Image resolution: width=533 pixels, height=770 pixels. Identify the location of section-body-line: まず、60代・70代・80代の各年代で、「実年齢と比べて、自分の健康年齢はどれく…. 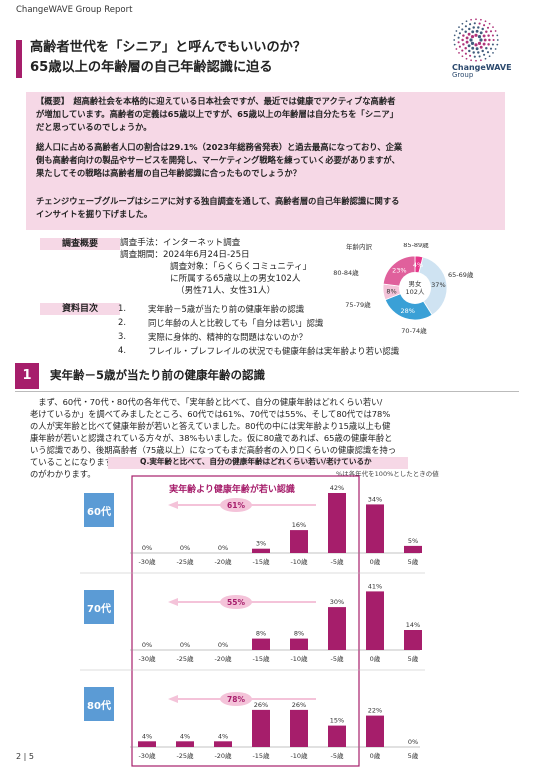
(206, 402).